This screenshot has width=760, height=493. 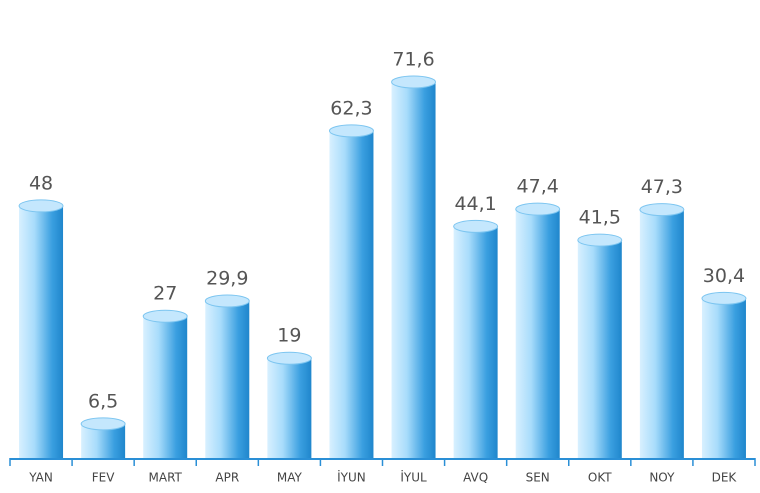 I want to click on value-label: 47,4, so click(x=538, y=187).